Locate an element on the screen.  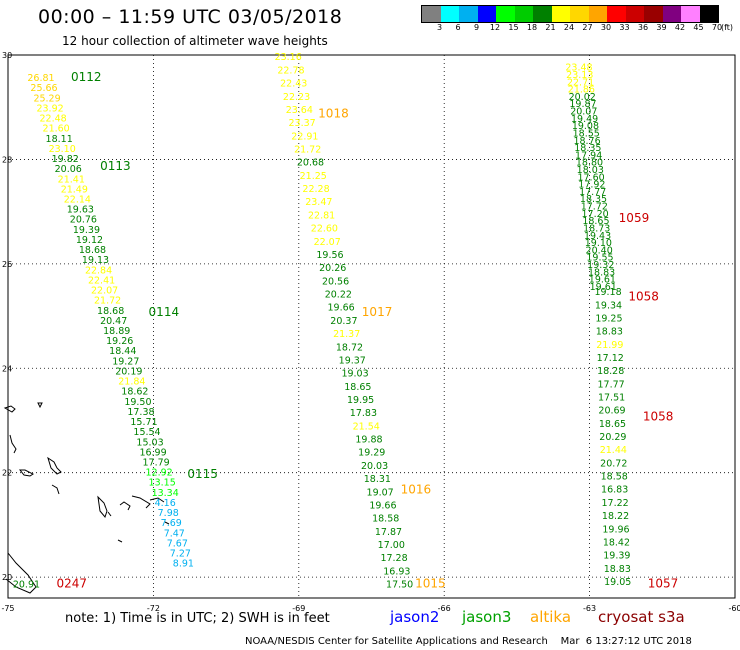
wave-height-value: 21.84 is located at coordinates (131, 382).